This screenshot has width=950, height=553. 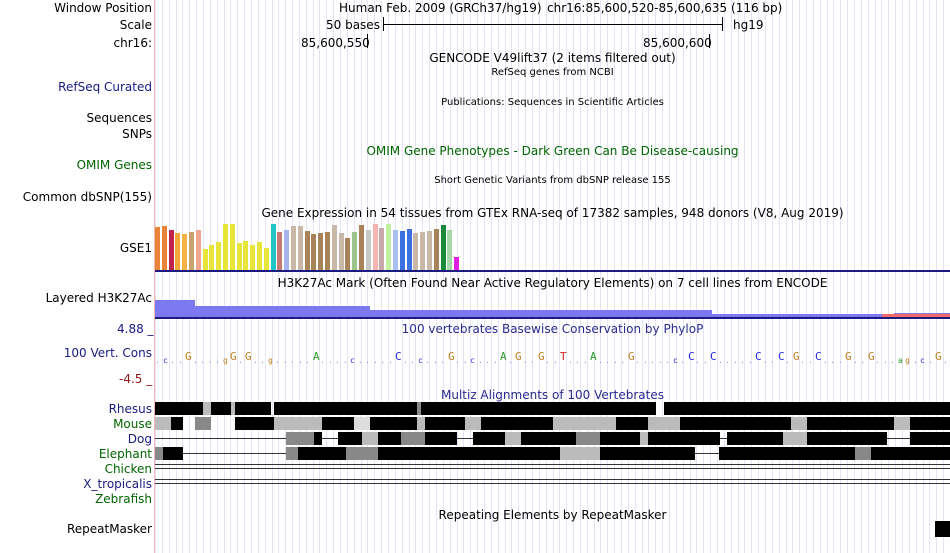 I want to click on alignment-block, so click(x=647, y=453).